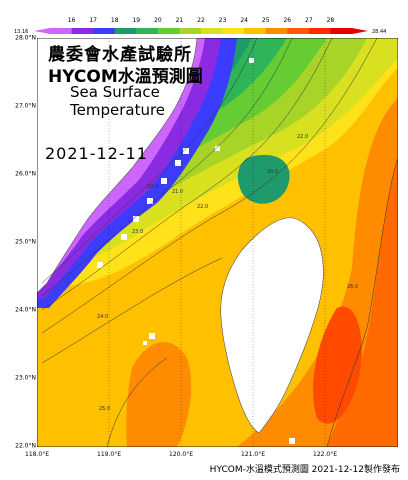 The width and height of the screenshot is (408, 480). What do you see at coordinates (331, 20) in the screenshot?
I see `colorbar-tick-label: 28` at bounding box center [331, 20].